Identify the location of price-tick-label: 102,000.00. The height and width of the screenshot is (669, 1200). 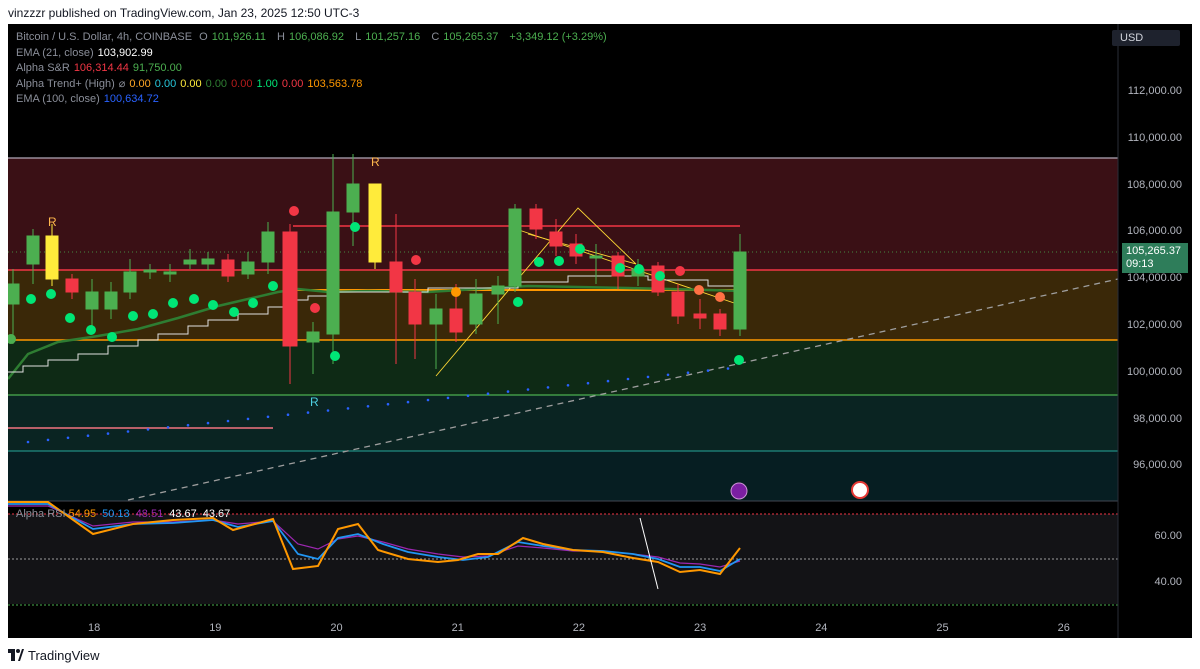
(1154, 325).